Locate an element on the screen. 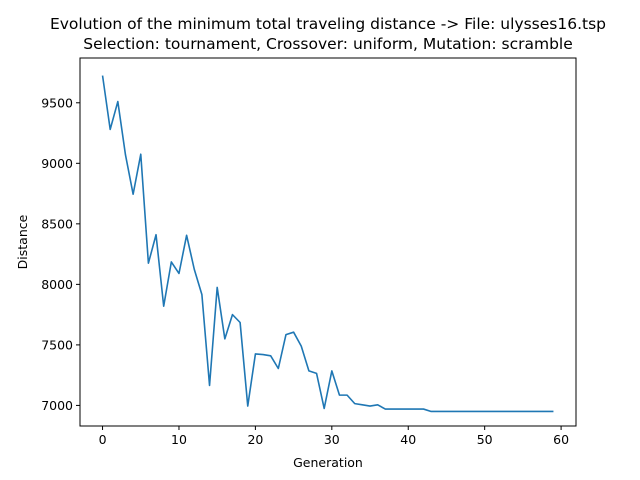  x-tick-label: 50 is located at coordinates (485, 439).